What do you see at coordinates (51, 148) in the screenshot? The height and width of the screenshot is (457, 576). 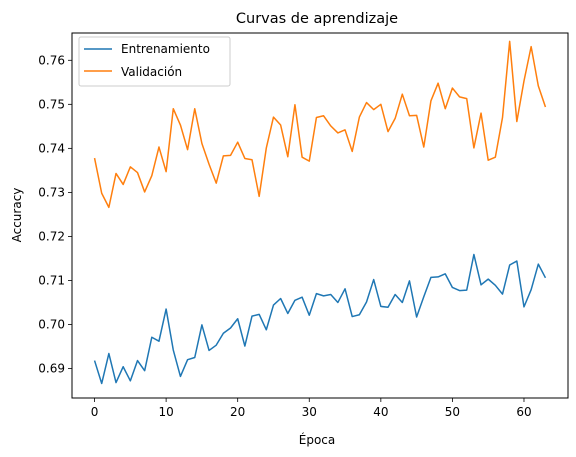 I see `y-tick-label: 0.74` at bounding box center [51, 148].